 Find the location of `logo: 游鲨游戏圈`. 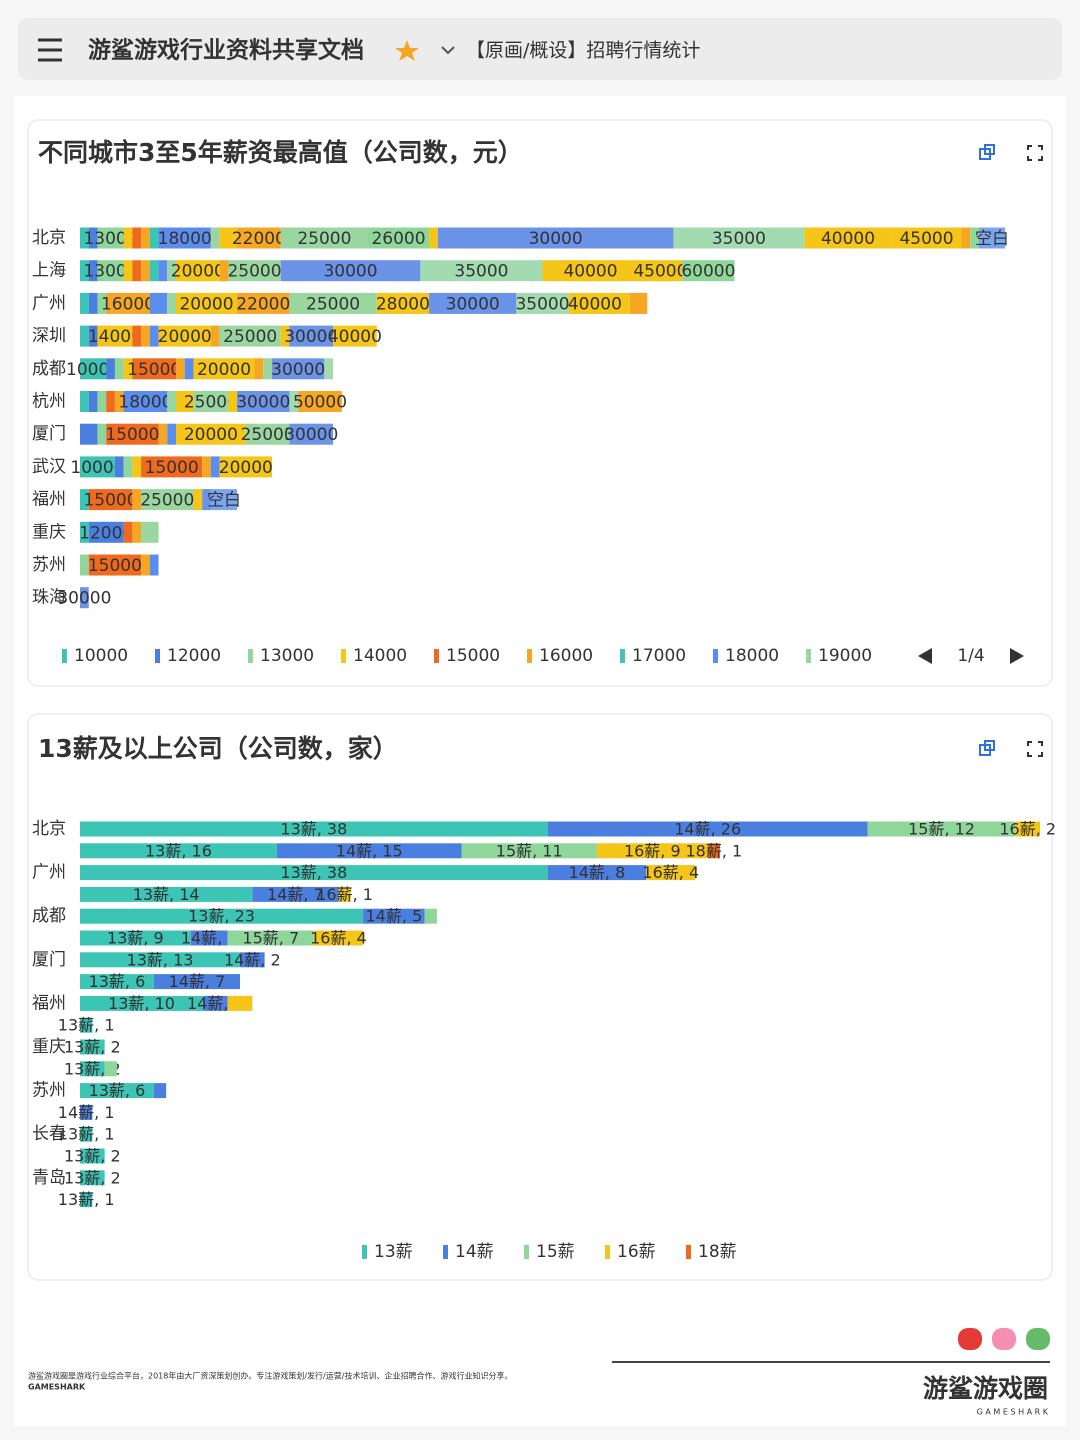

logo: 游鲨游戏圈 is located at coordinates (985, 1388).